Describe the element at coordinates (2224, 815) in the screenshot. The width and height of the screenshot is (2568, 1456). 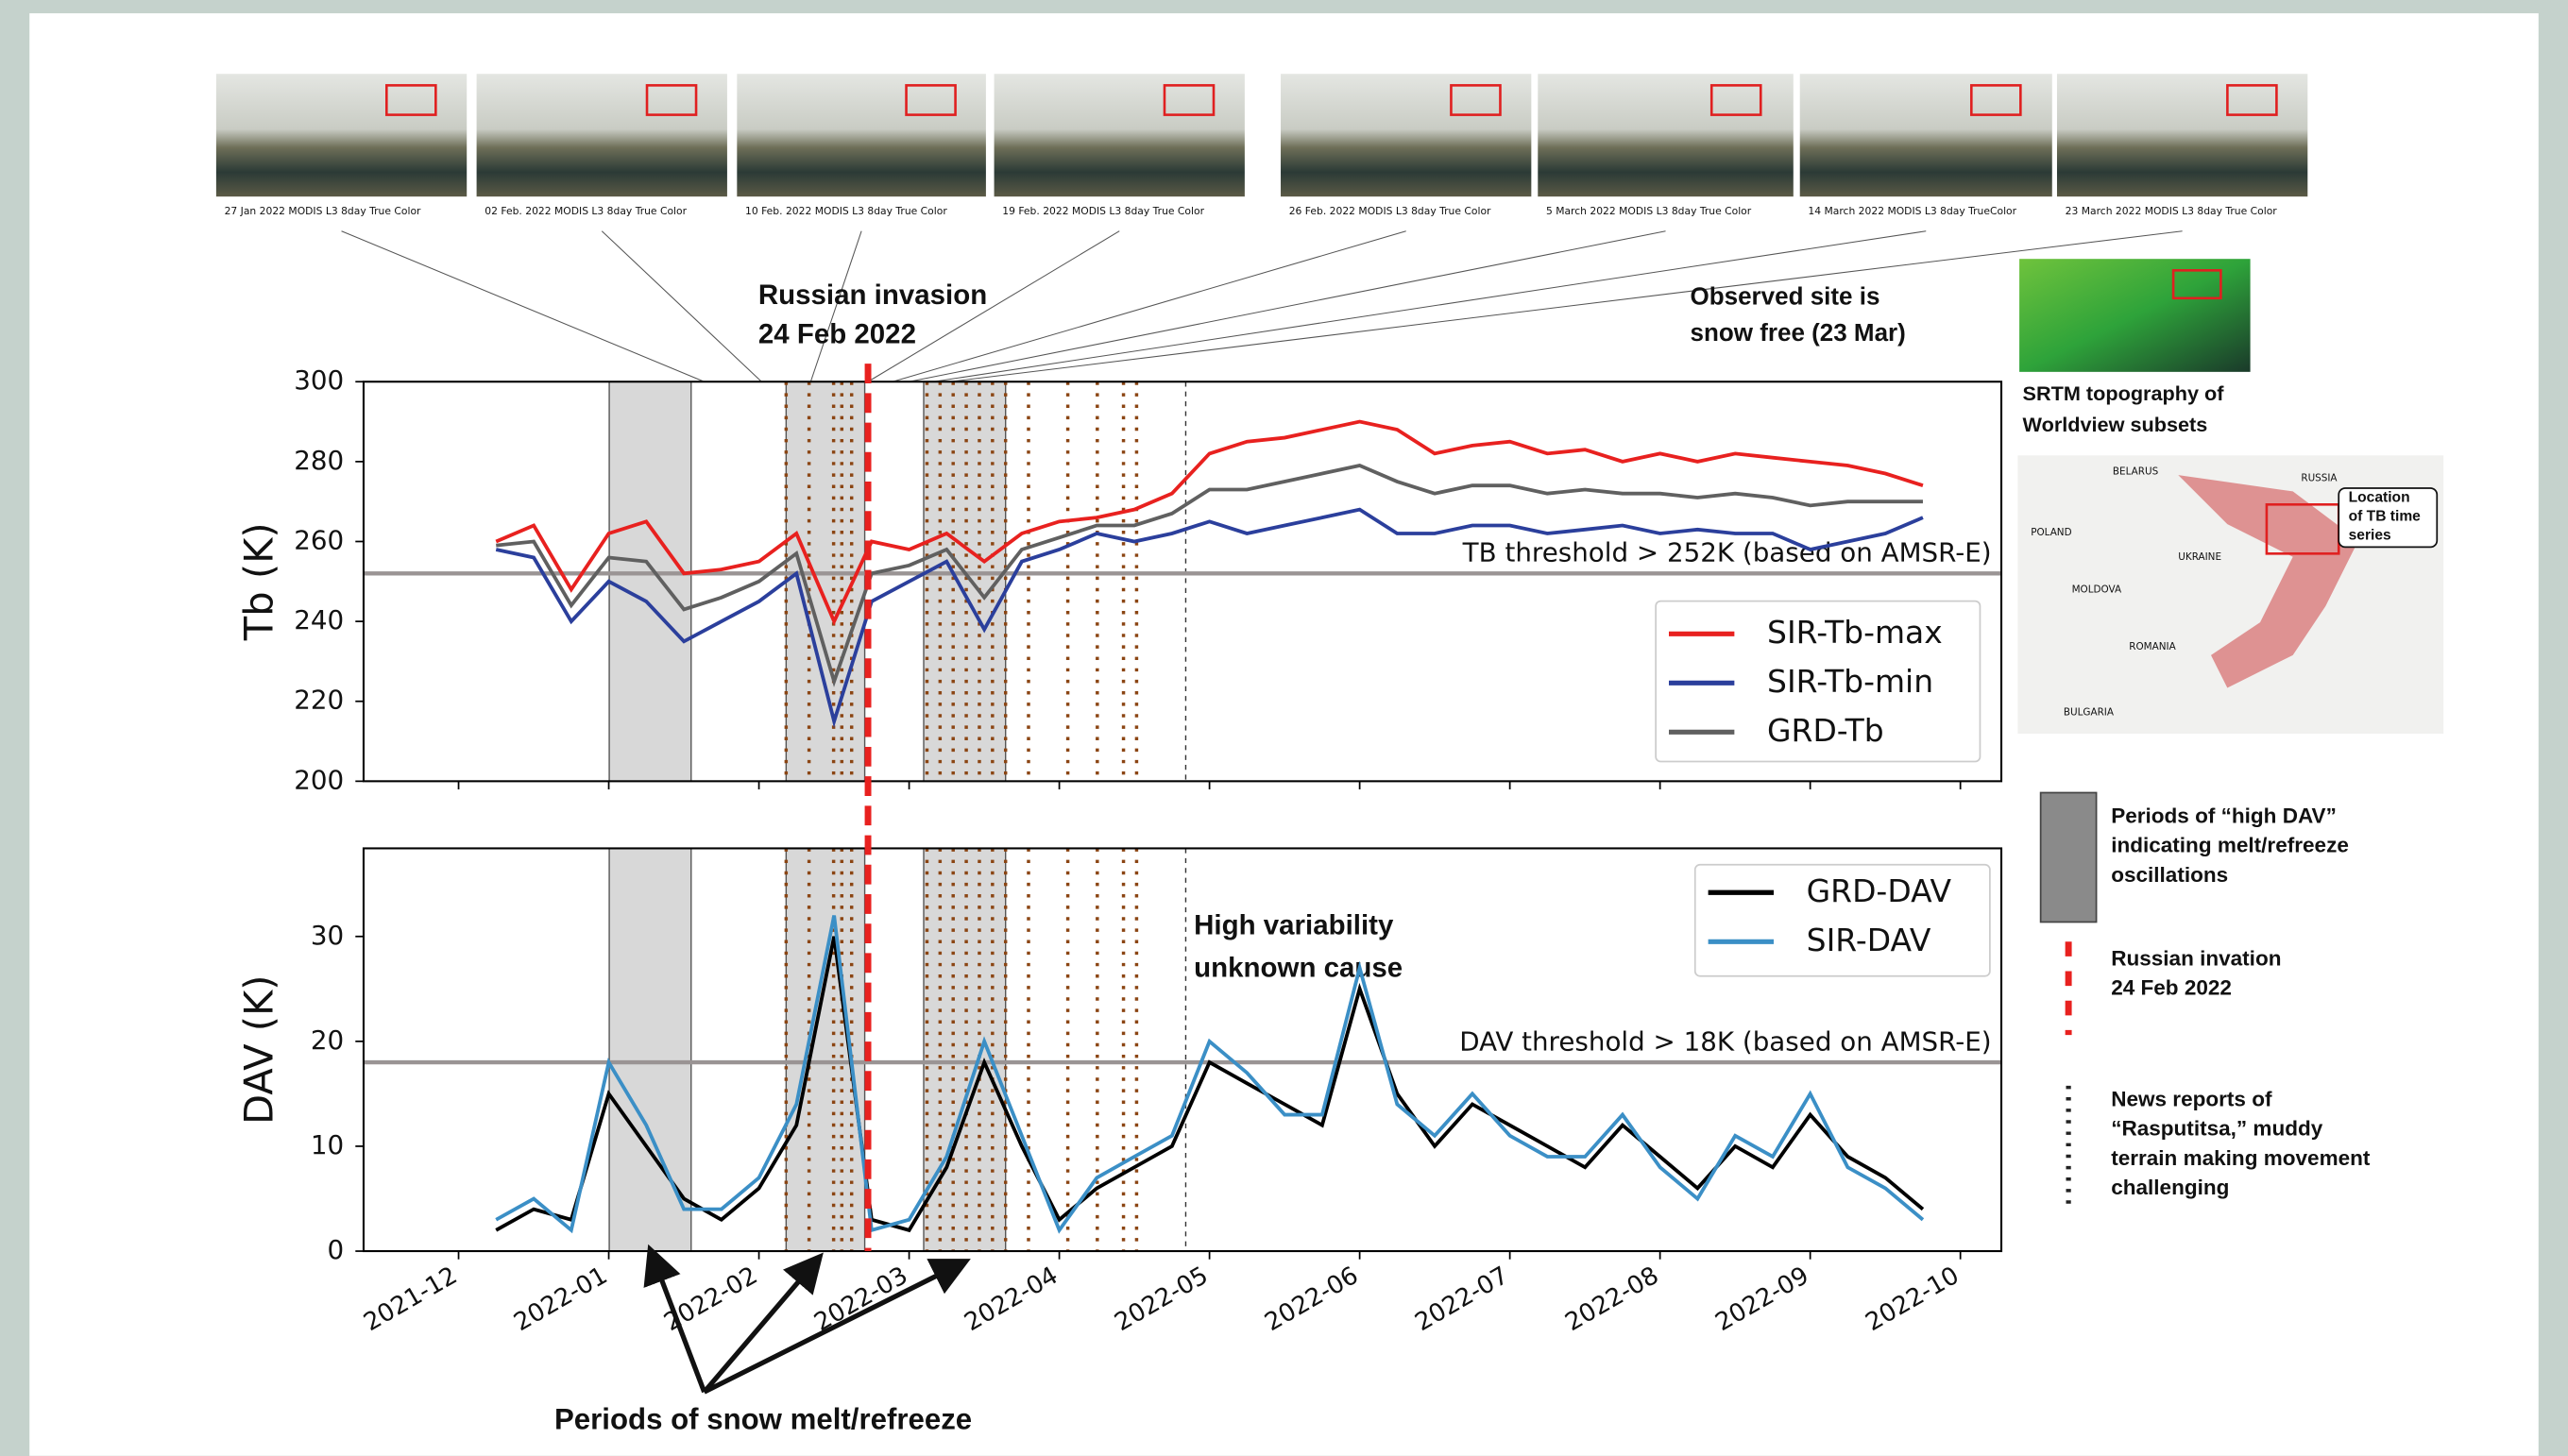
I see `label: Periods of “high DAV”` at that location.